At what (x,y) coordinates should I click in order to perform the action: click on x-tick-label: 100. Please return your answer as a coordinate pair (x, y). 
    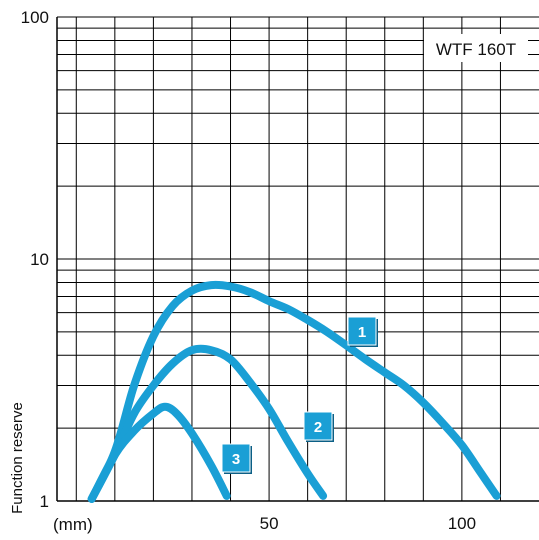
    Looking at the image, I should click on (462, 523).